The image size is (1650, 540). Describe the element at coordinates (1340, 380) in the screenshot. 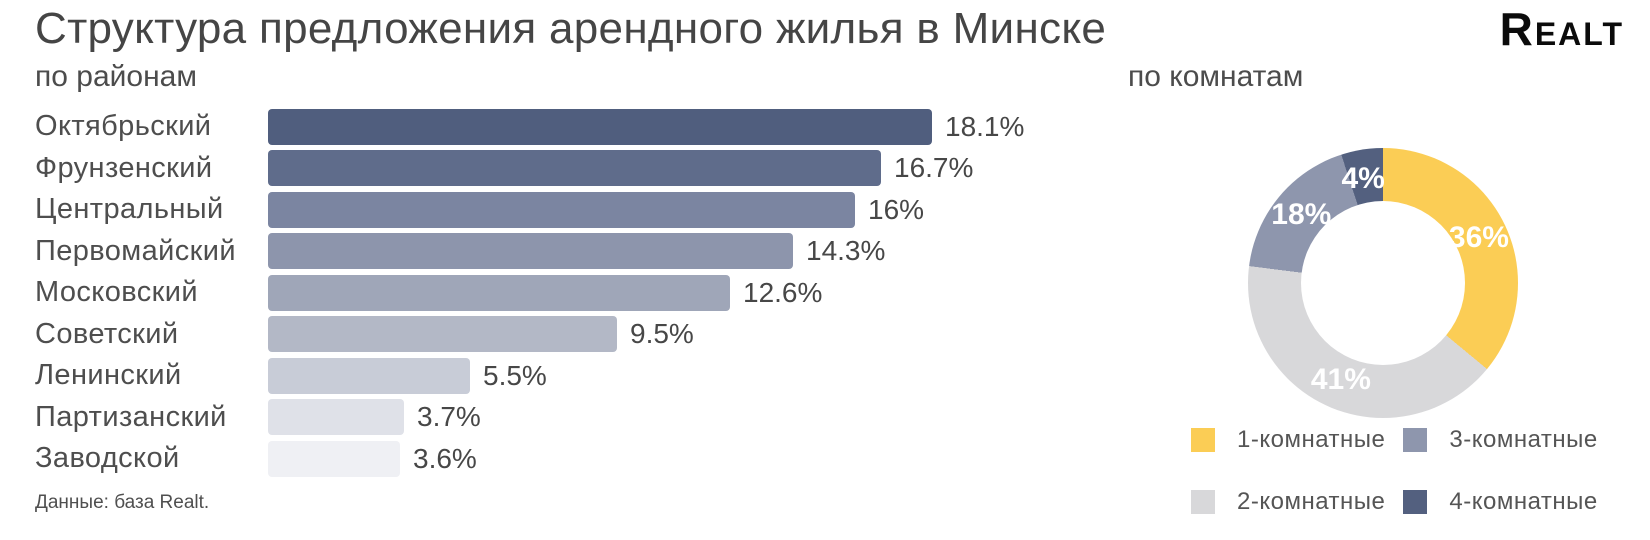

I see `donut-slice-label: 41%` at that location.